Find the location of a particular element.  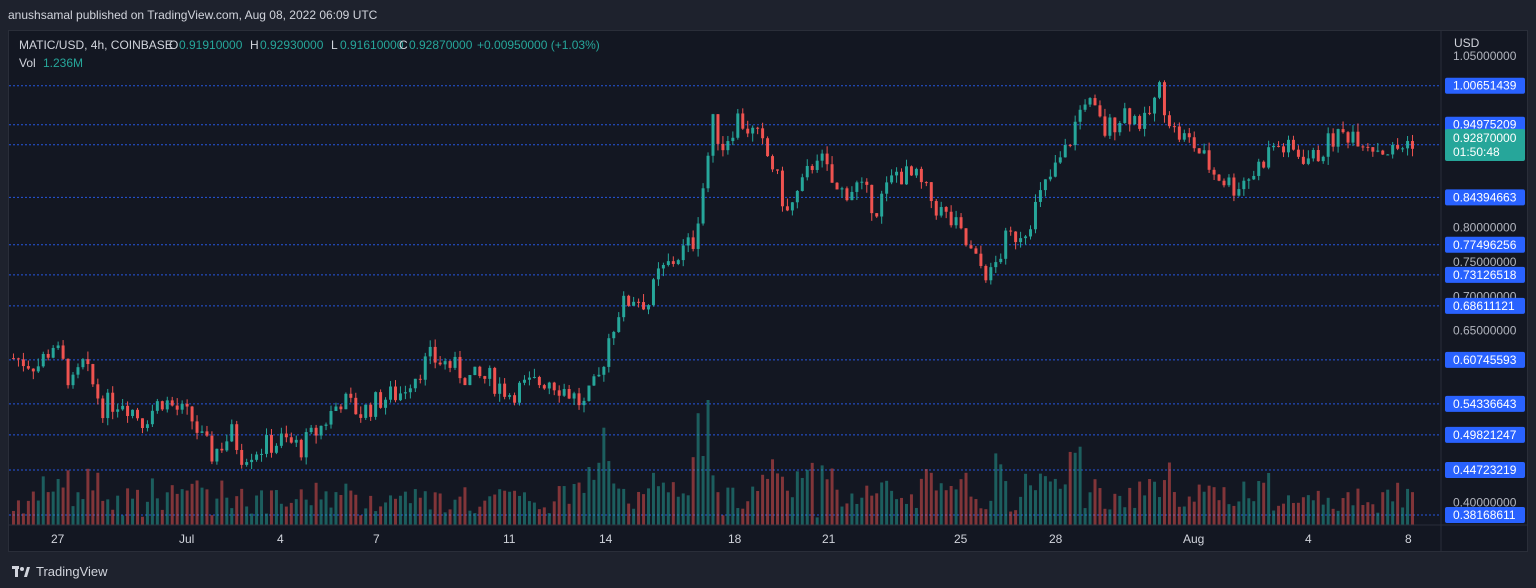

level-badge-text: 0.49821247 is located at coordinates (1485, 435).